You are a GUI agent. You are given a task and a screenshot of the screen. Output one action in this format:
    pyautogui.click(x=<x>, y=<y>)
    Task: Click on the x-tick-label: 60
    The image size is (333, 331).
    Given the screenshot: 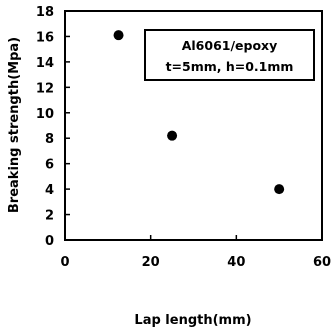 What is the action you would take?
    pyautogui.click(x=322, y=262)
    